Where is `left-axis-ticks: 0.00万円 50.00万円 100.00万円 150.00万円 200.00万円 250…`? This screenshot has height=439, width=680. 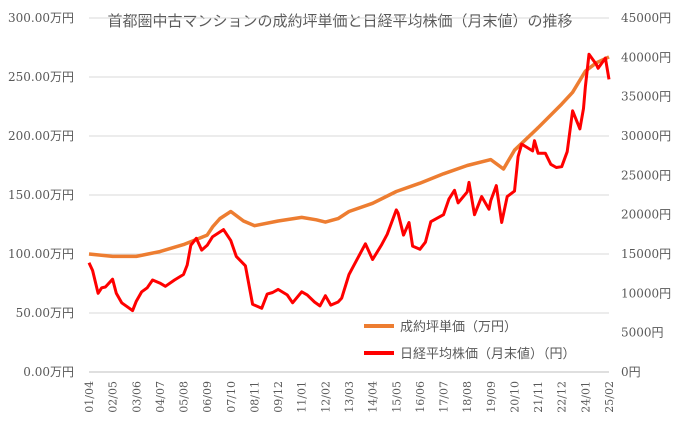
left-axis-ticks: 0.00万円 50.00万円 100.00万円 150.00万円 200.00万円 250… is located at coordinates (41, 195).